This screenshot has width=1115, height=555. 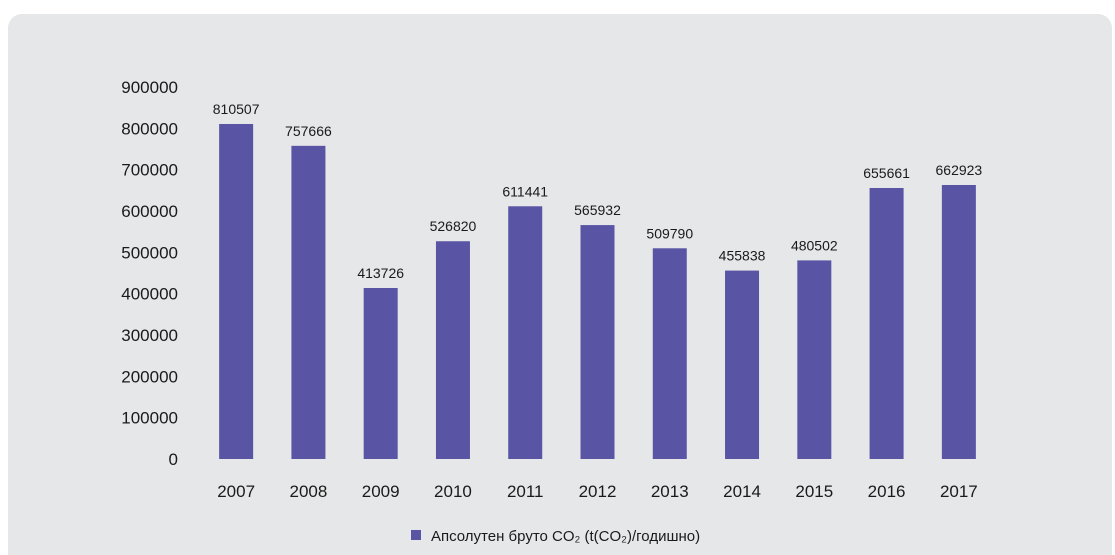 What do you see at coordinates (959, 170) in the screenshot?
I see `data-label: 662923` at bounding box center [959, 170].